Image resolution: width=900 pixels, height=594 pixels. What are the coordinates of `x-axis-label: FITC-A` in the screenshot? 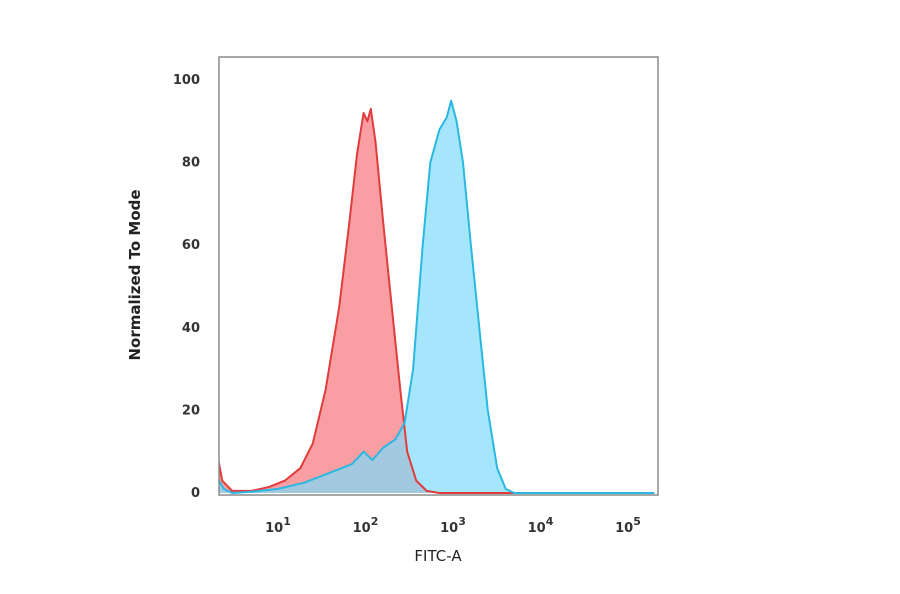 It's located at (438, 556).